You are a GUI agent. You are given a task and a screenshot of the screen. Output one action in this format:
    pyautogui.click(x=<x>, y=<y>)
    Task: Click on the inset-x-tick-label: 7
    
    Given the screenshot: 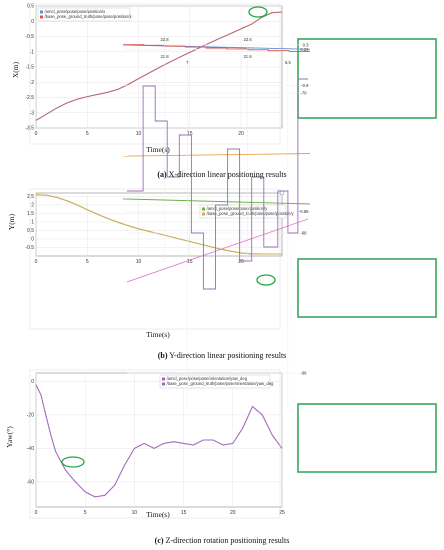 What is the action you would take?
    pyautogui.click(x=187, y=62)
    